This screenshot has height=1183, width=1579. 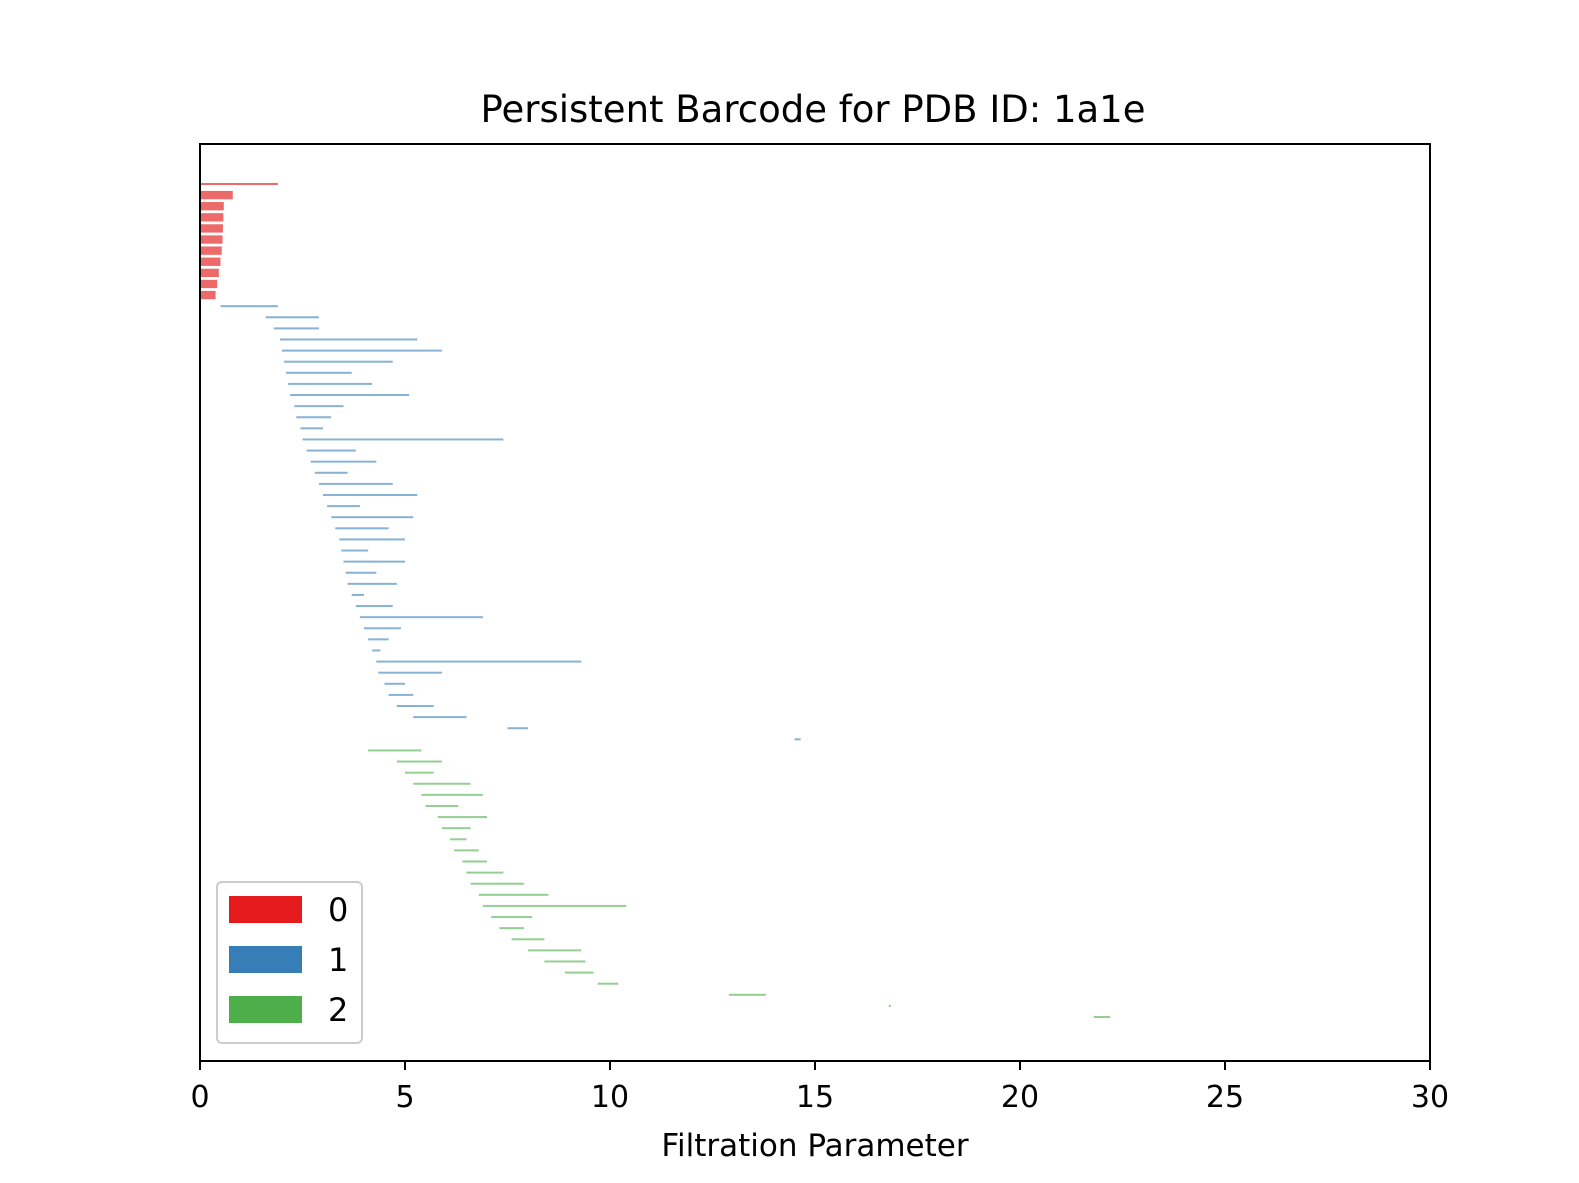 I want to click on x-tick-label: 30, so click(x=1430, y=1097).